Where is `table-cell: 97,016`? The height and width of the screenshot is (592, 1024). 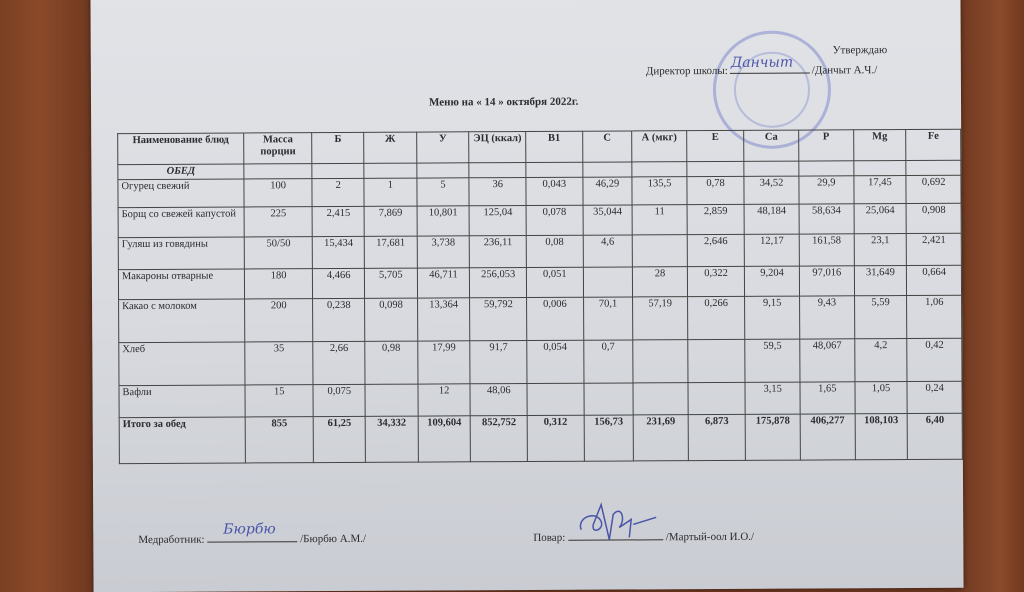 table-cell: 97,016 is located at coordinates (827, 281).